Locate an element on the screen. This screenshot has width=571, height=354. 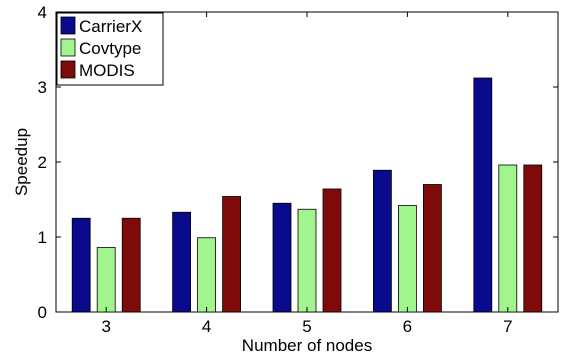
y-tick-label: 0 is located at coordinates (42, 312).